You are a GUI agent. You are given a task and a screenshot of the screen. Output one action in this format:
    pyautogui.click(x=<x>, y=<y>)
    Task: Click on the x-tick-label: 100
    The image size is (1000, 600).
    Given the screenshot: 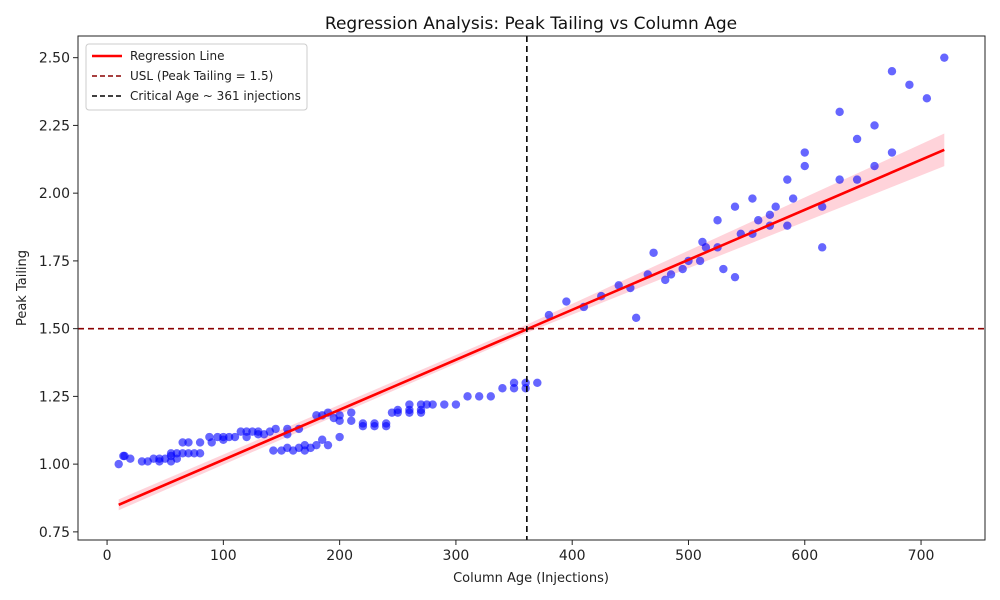 What is the action you would take?
    pyautogui.click(x=223, y=556)
    